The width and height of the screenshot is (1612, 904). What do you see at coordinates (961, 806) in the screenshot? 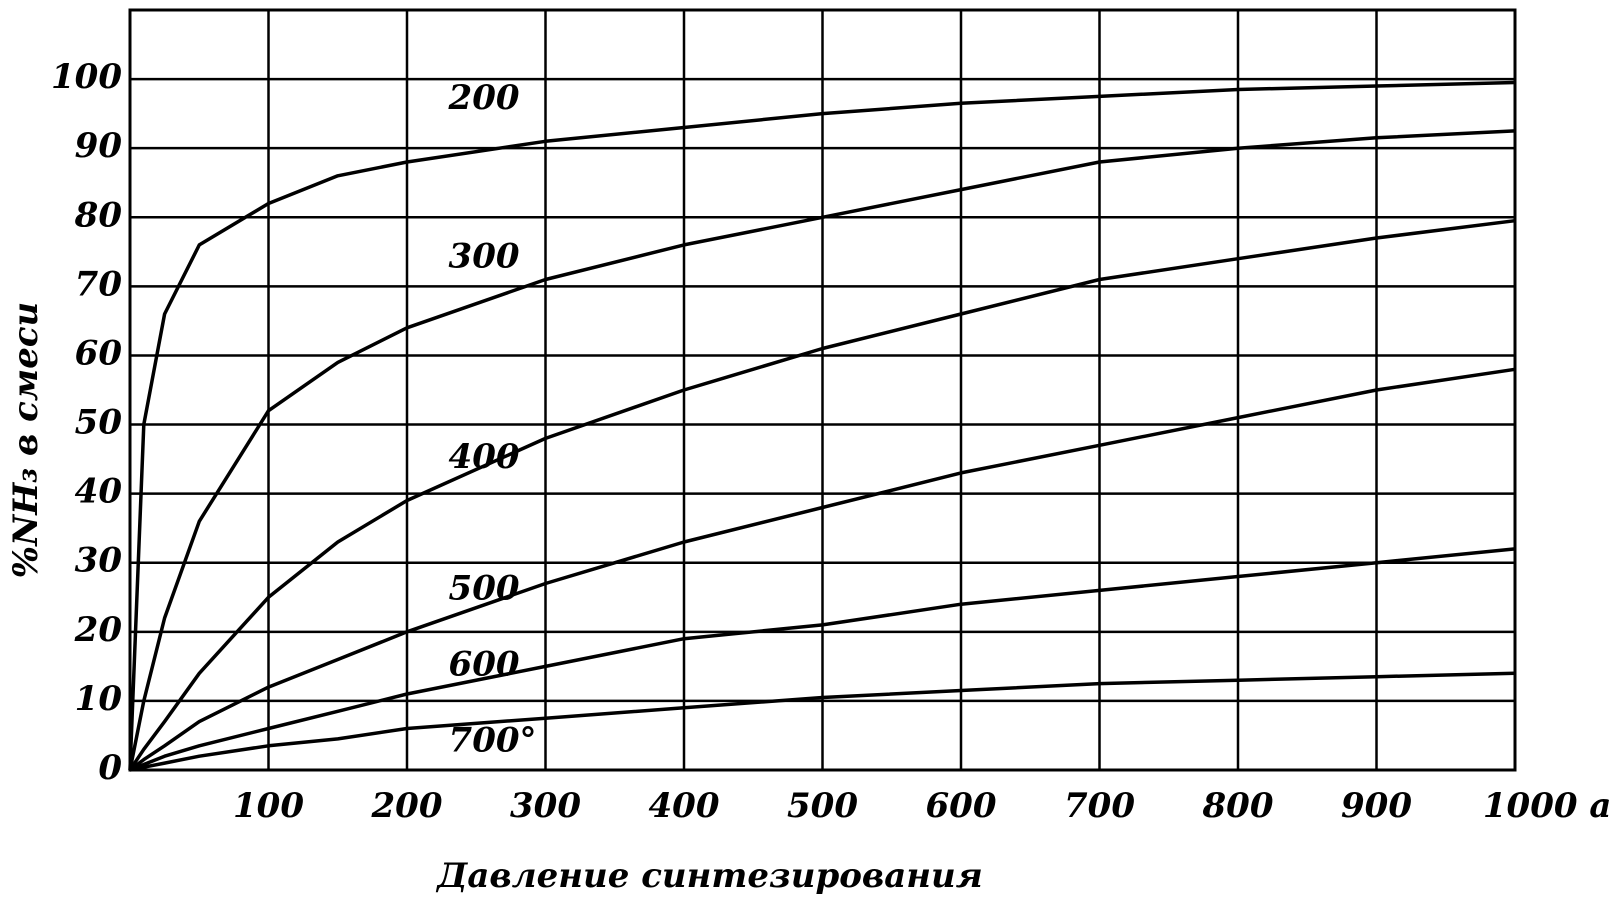
I see `x-tick-label: 600` at bounding box center [961, 806].